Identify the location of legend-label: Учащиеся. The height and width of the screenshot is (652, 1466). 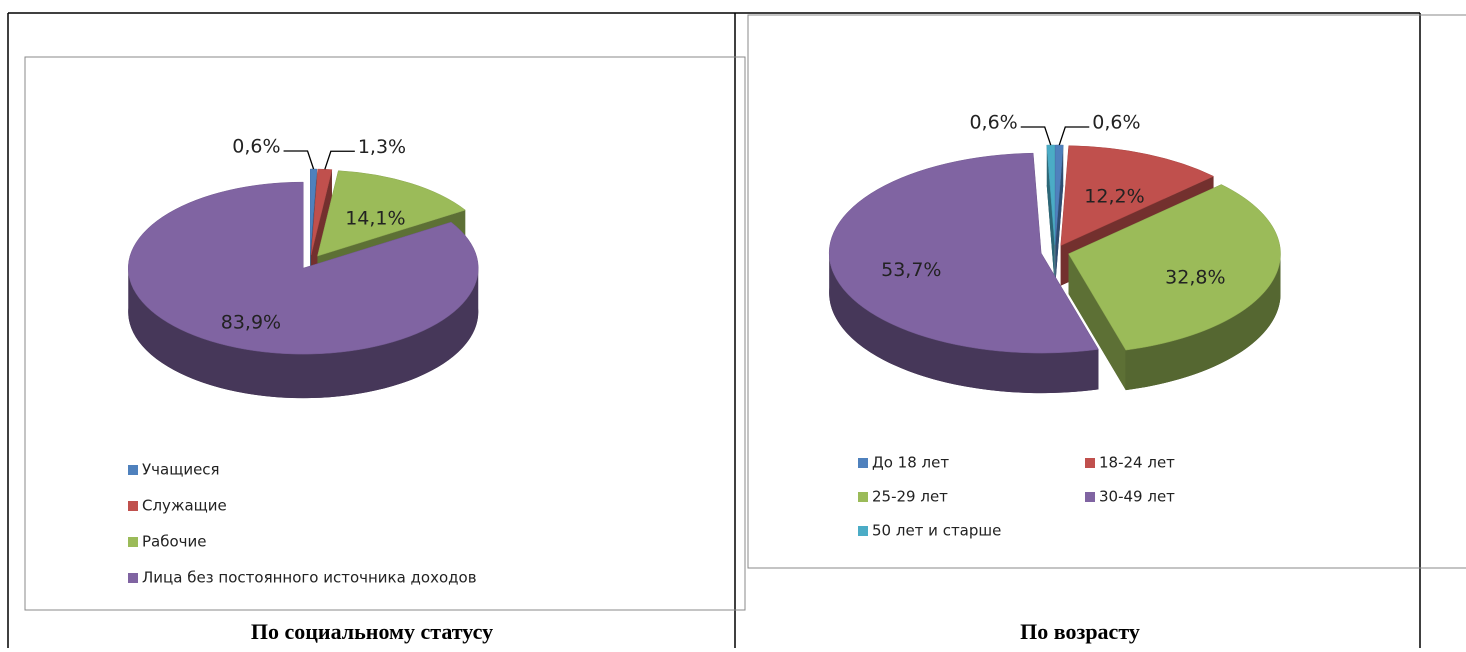
(181, 470).